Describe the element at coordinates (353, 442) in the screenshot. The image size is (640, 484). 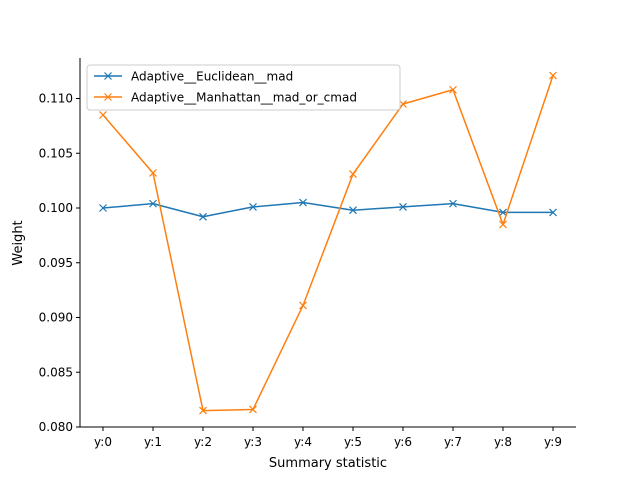
I see `x-tick-label: y:5` at that location.